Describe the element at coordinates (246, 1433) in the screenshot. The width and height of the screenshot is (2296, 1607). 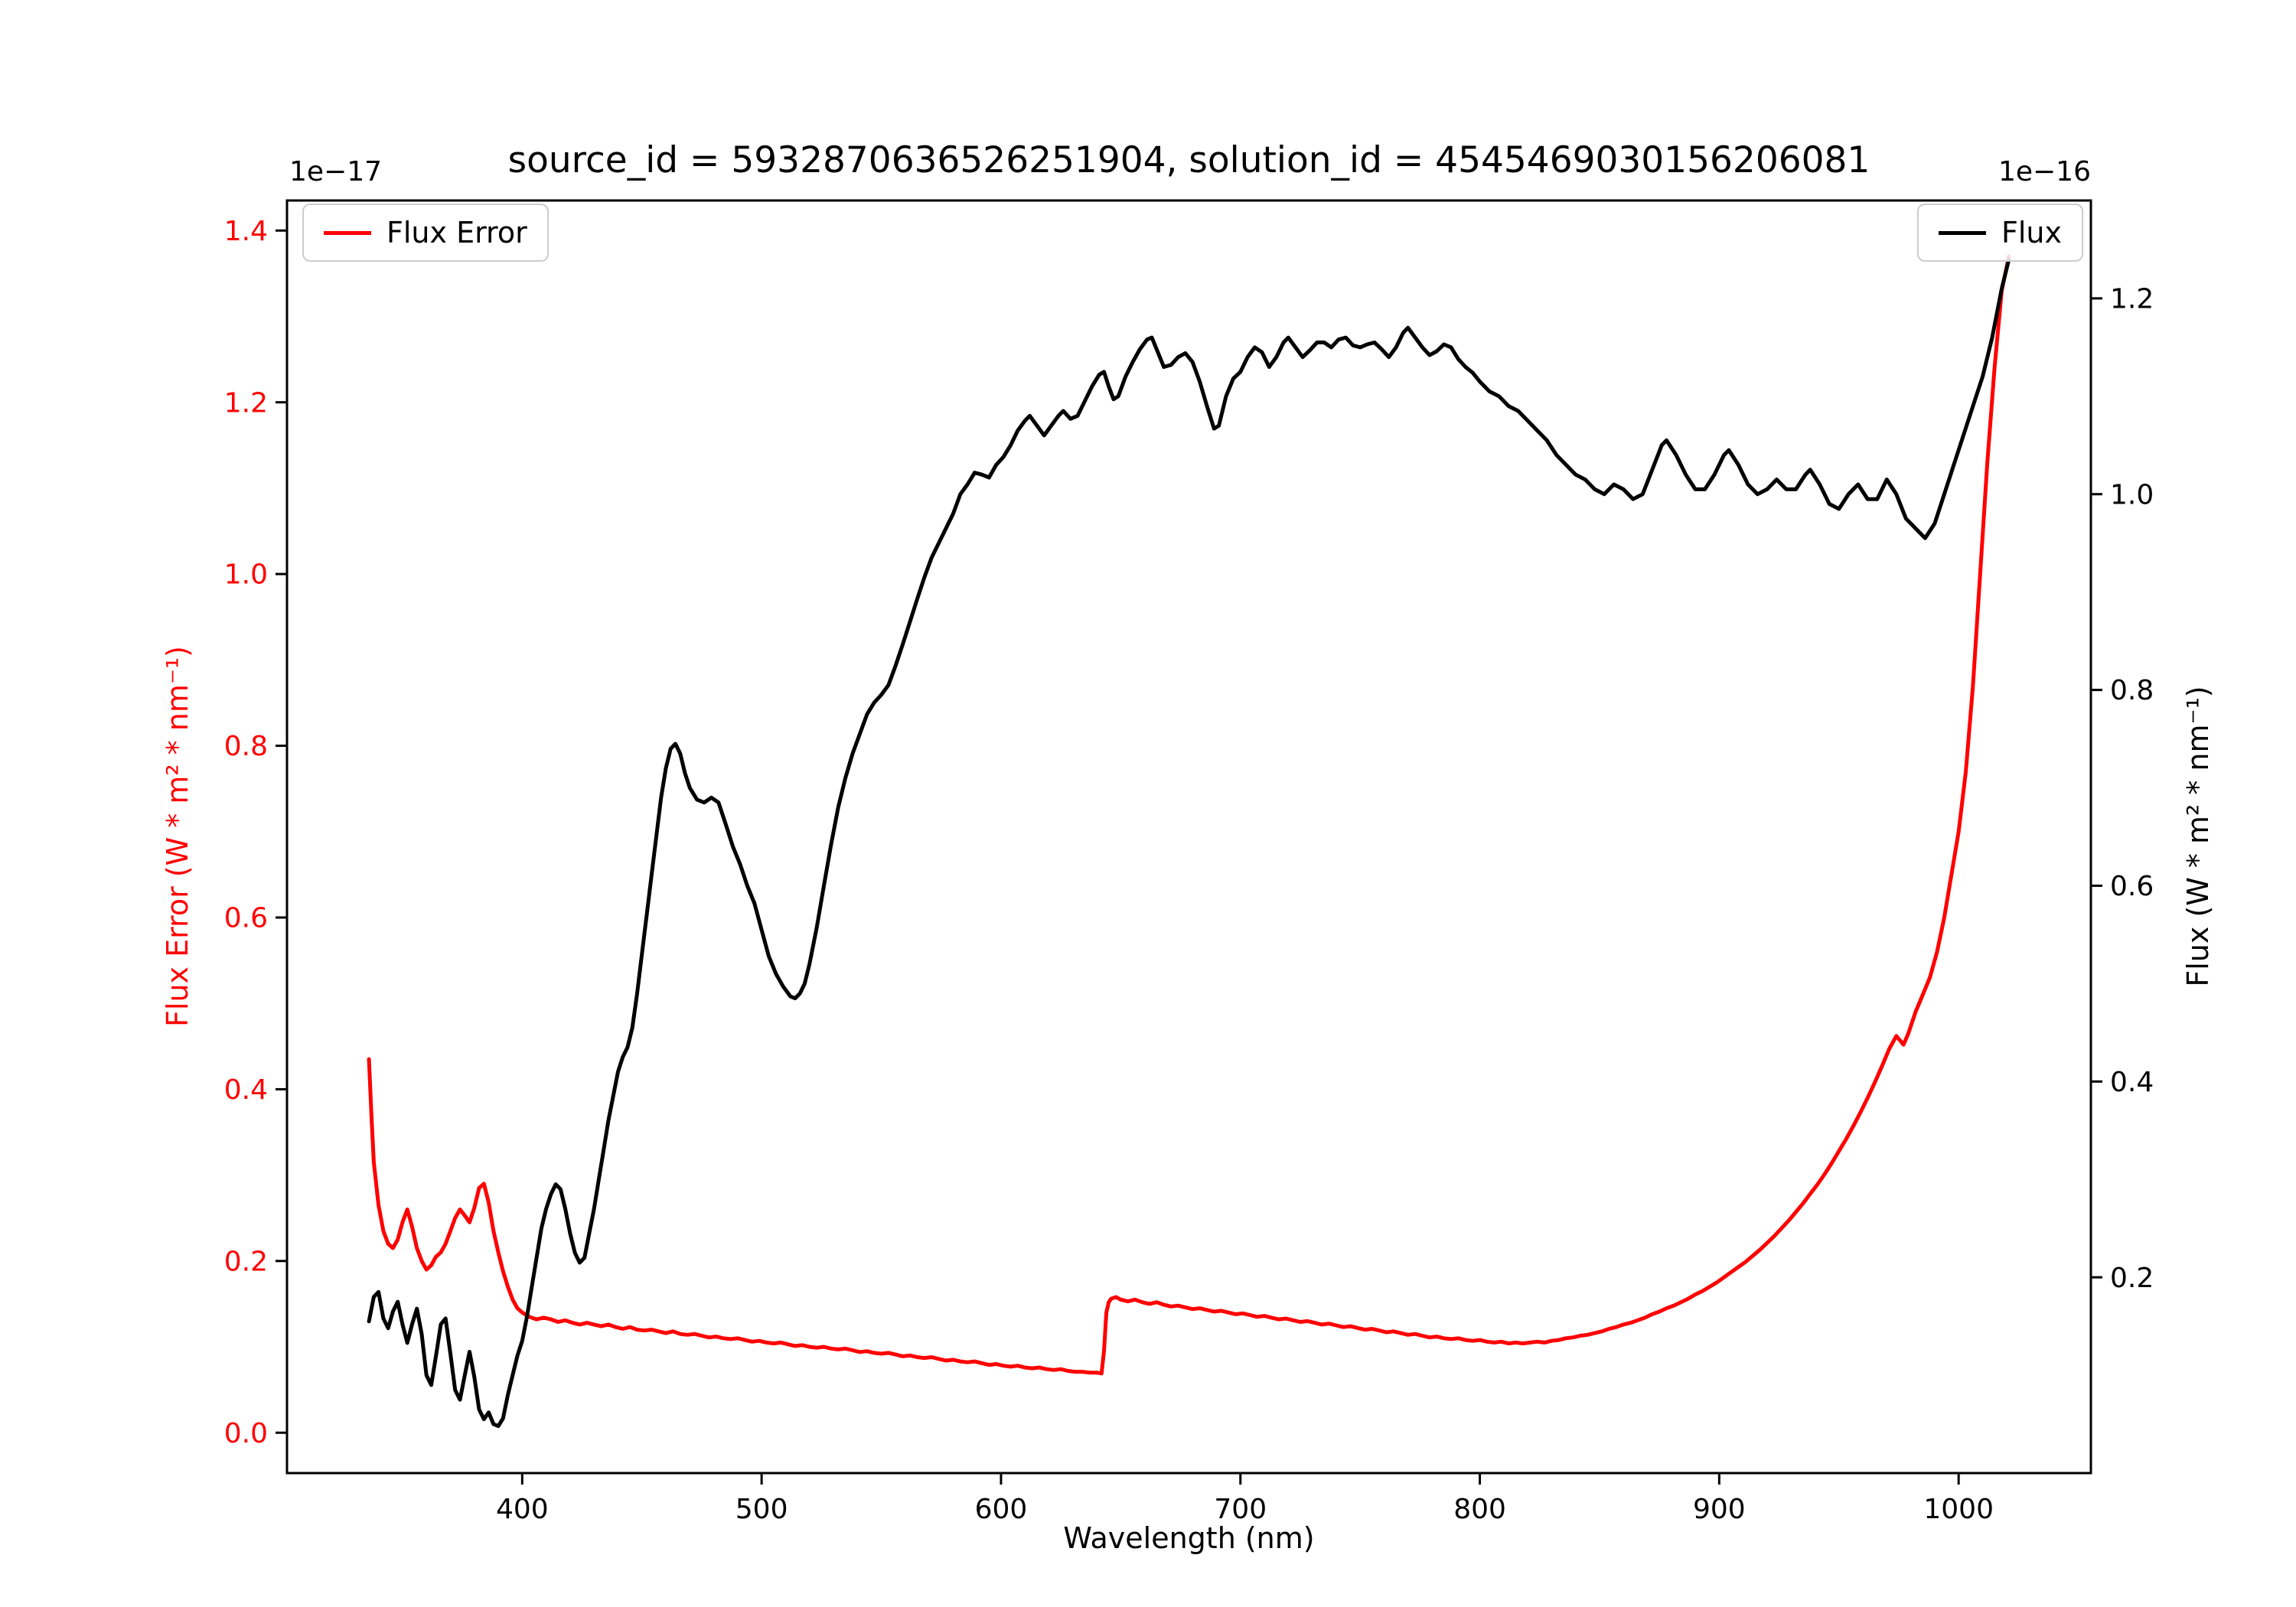
I see `y-left-tick-label: 0.0` at that location.